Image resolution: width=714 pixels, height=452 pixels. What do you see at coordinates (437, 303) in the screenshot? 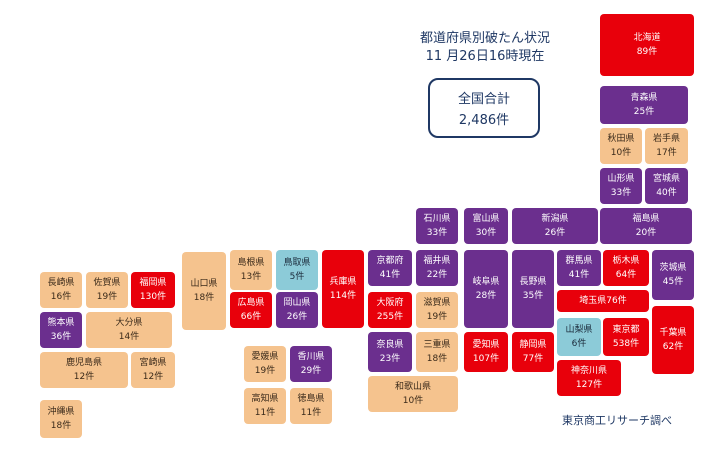
I see `prefecture-name: 滋賀県` at bounding box center [437, 303].